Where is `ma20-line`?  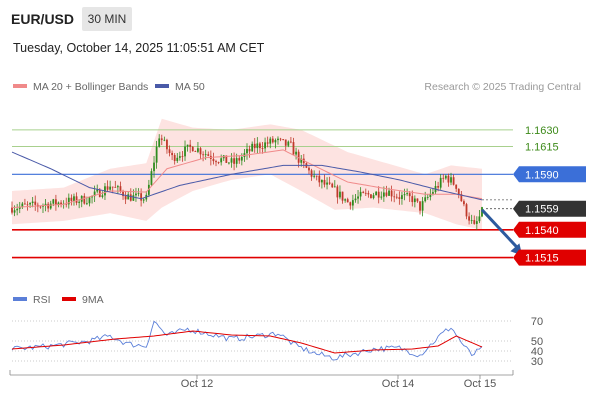
ma20-line is located at coordinates (247, 179).